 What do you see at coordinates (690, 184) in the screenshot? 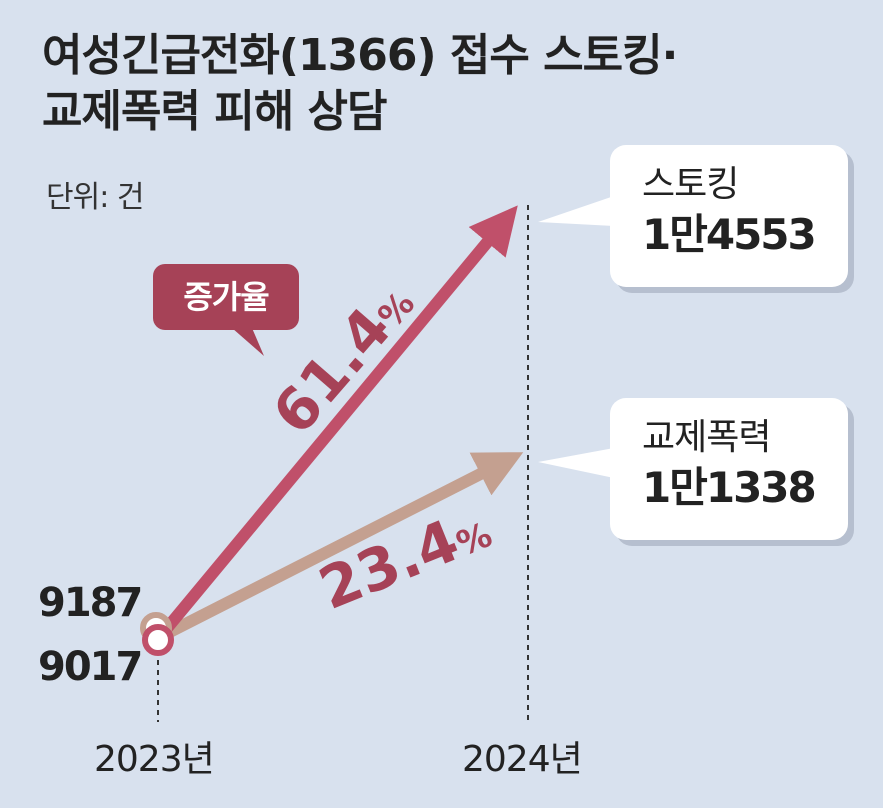
I see `callout-stalking-name: 스토킹` at bounding box center [690, 184].